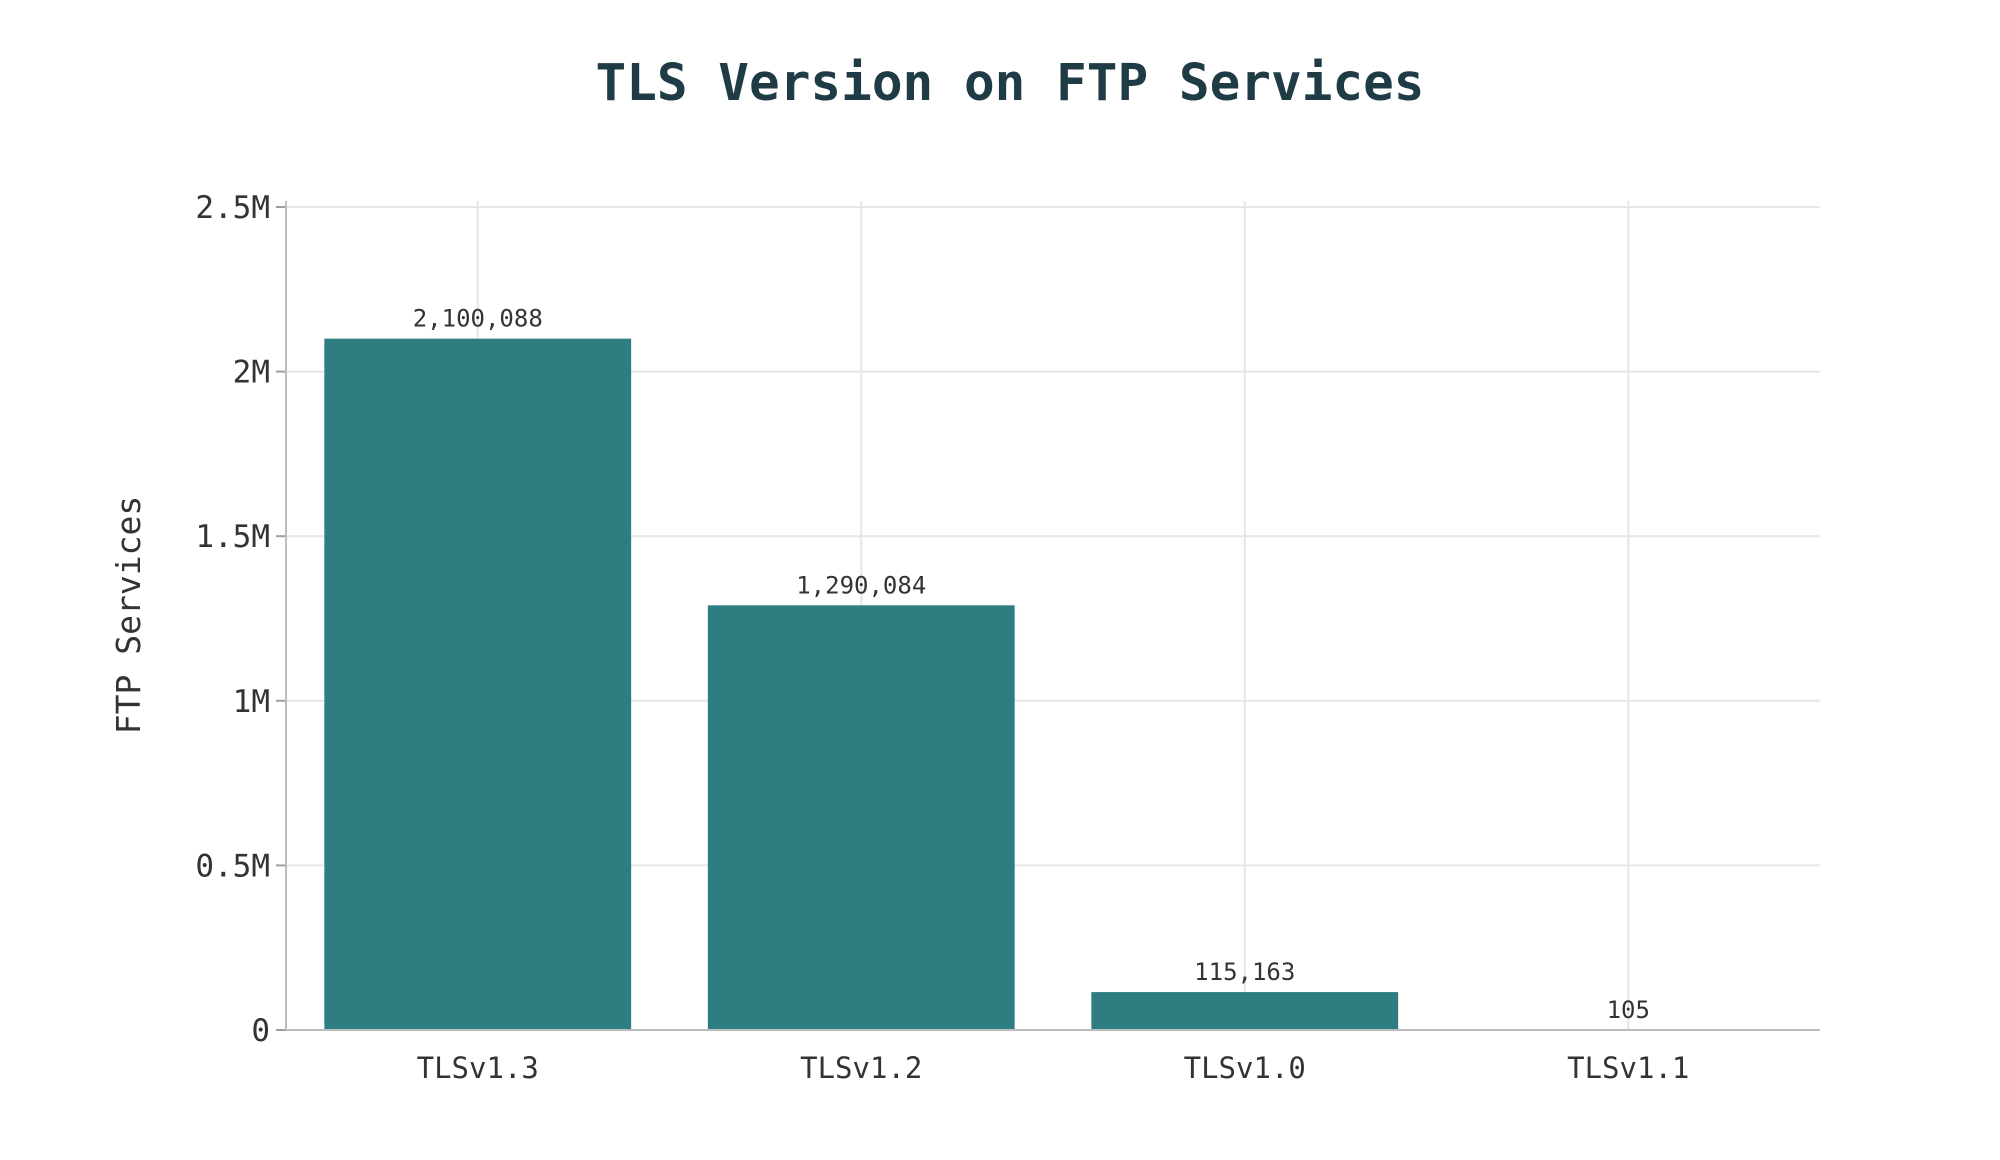 The height and width of the screenshot is (1160, 2000). What do you see at coordinates (1245, 1068) in the screenshot?
I see `x-tick-label: TLSv1.0` at bounding box center [1245, 1068].